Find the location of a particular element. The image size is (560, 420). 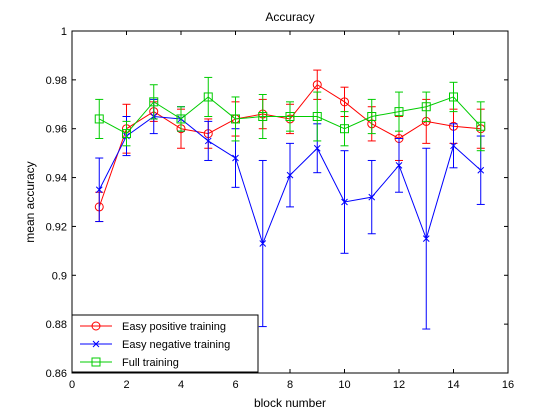

x-tick-label: 4 is located at coordinates (181, 385).